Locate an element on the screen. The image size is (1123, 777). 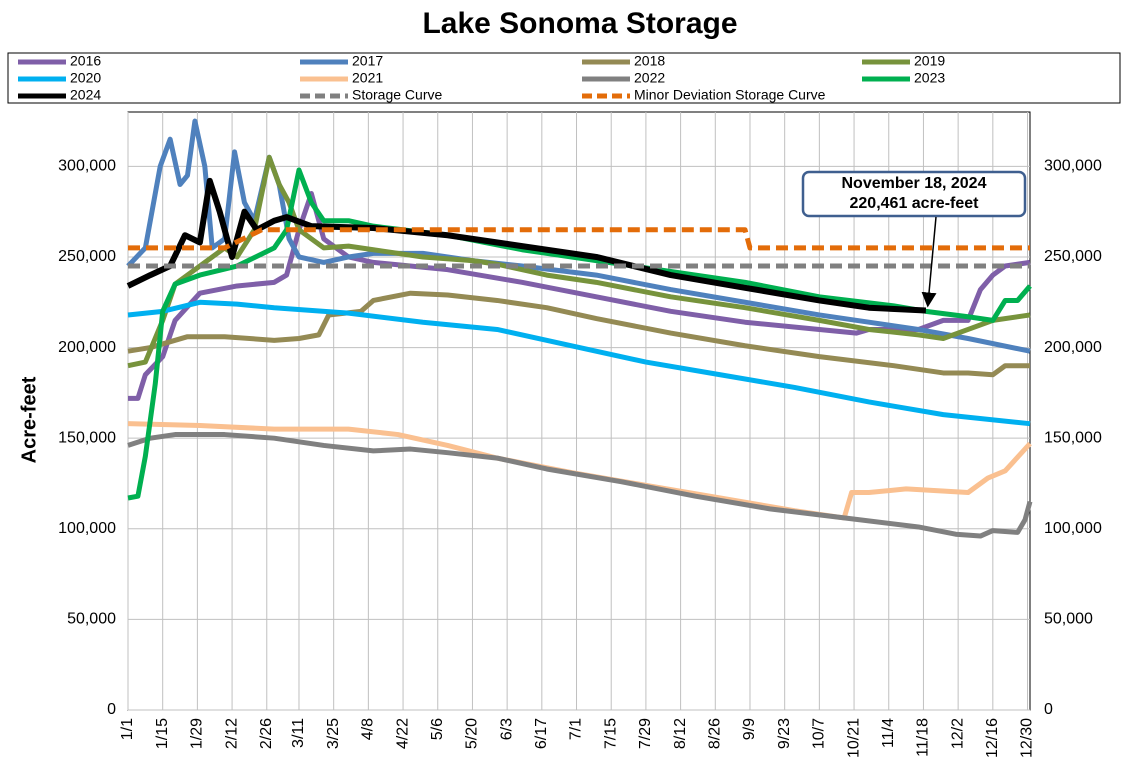
legend-label: 2020 is located at coordinates (85, 78).